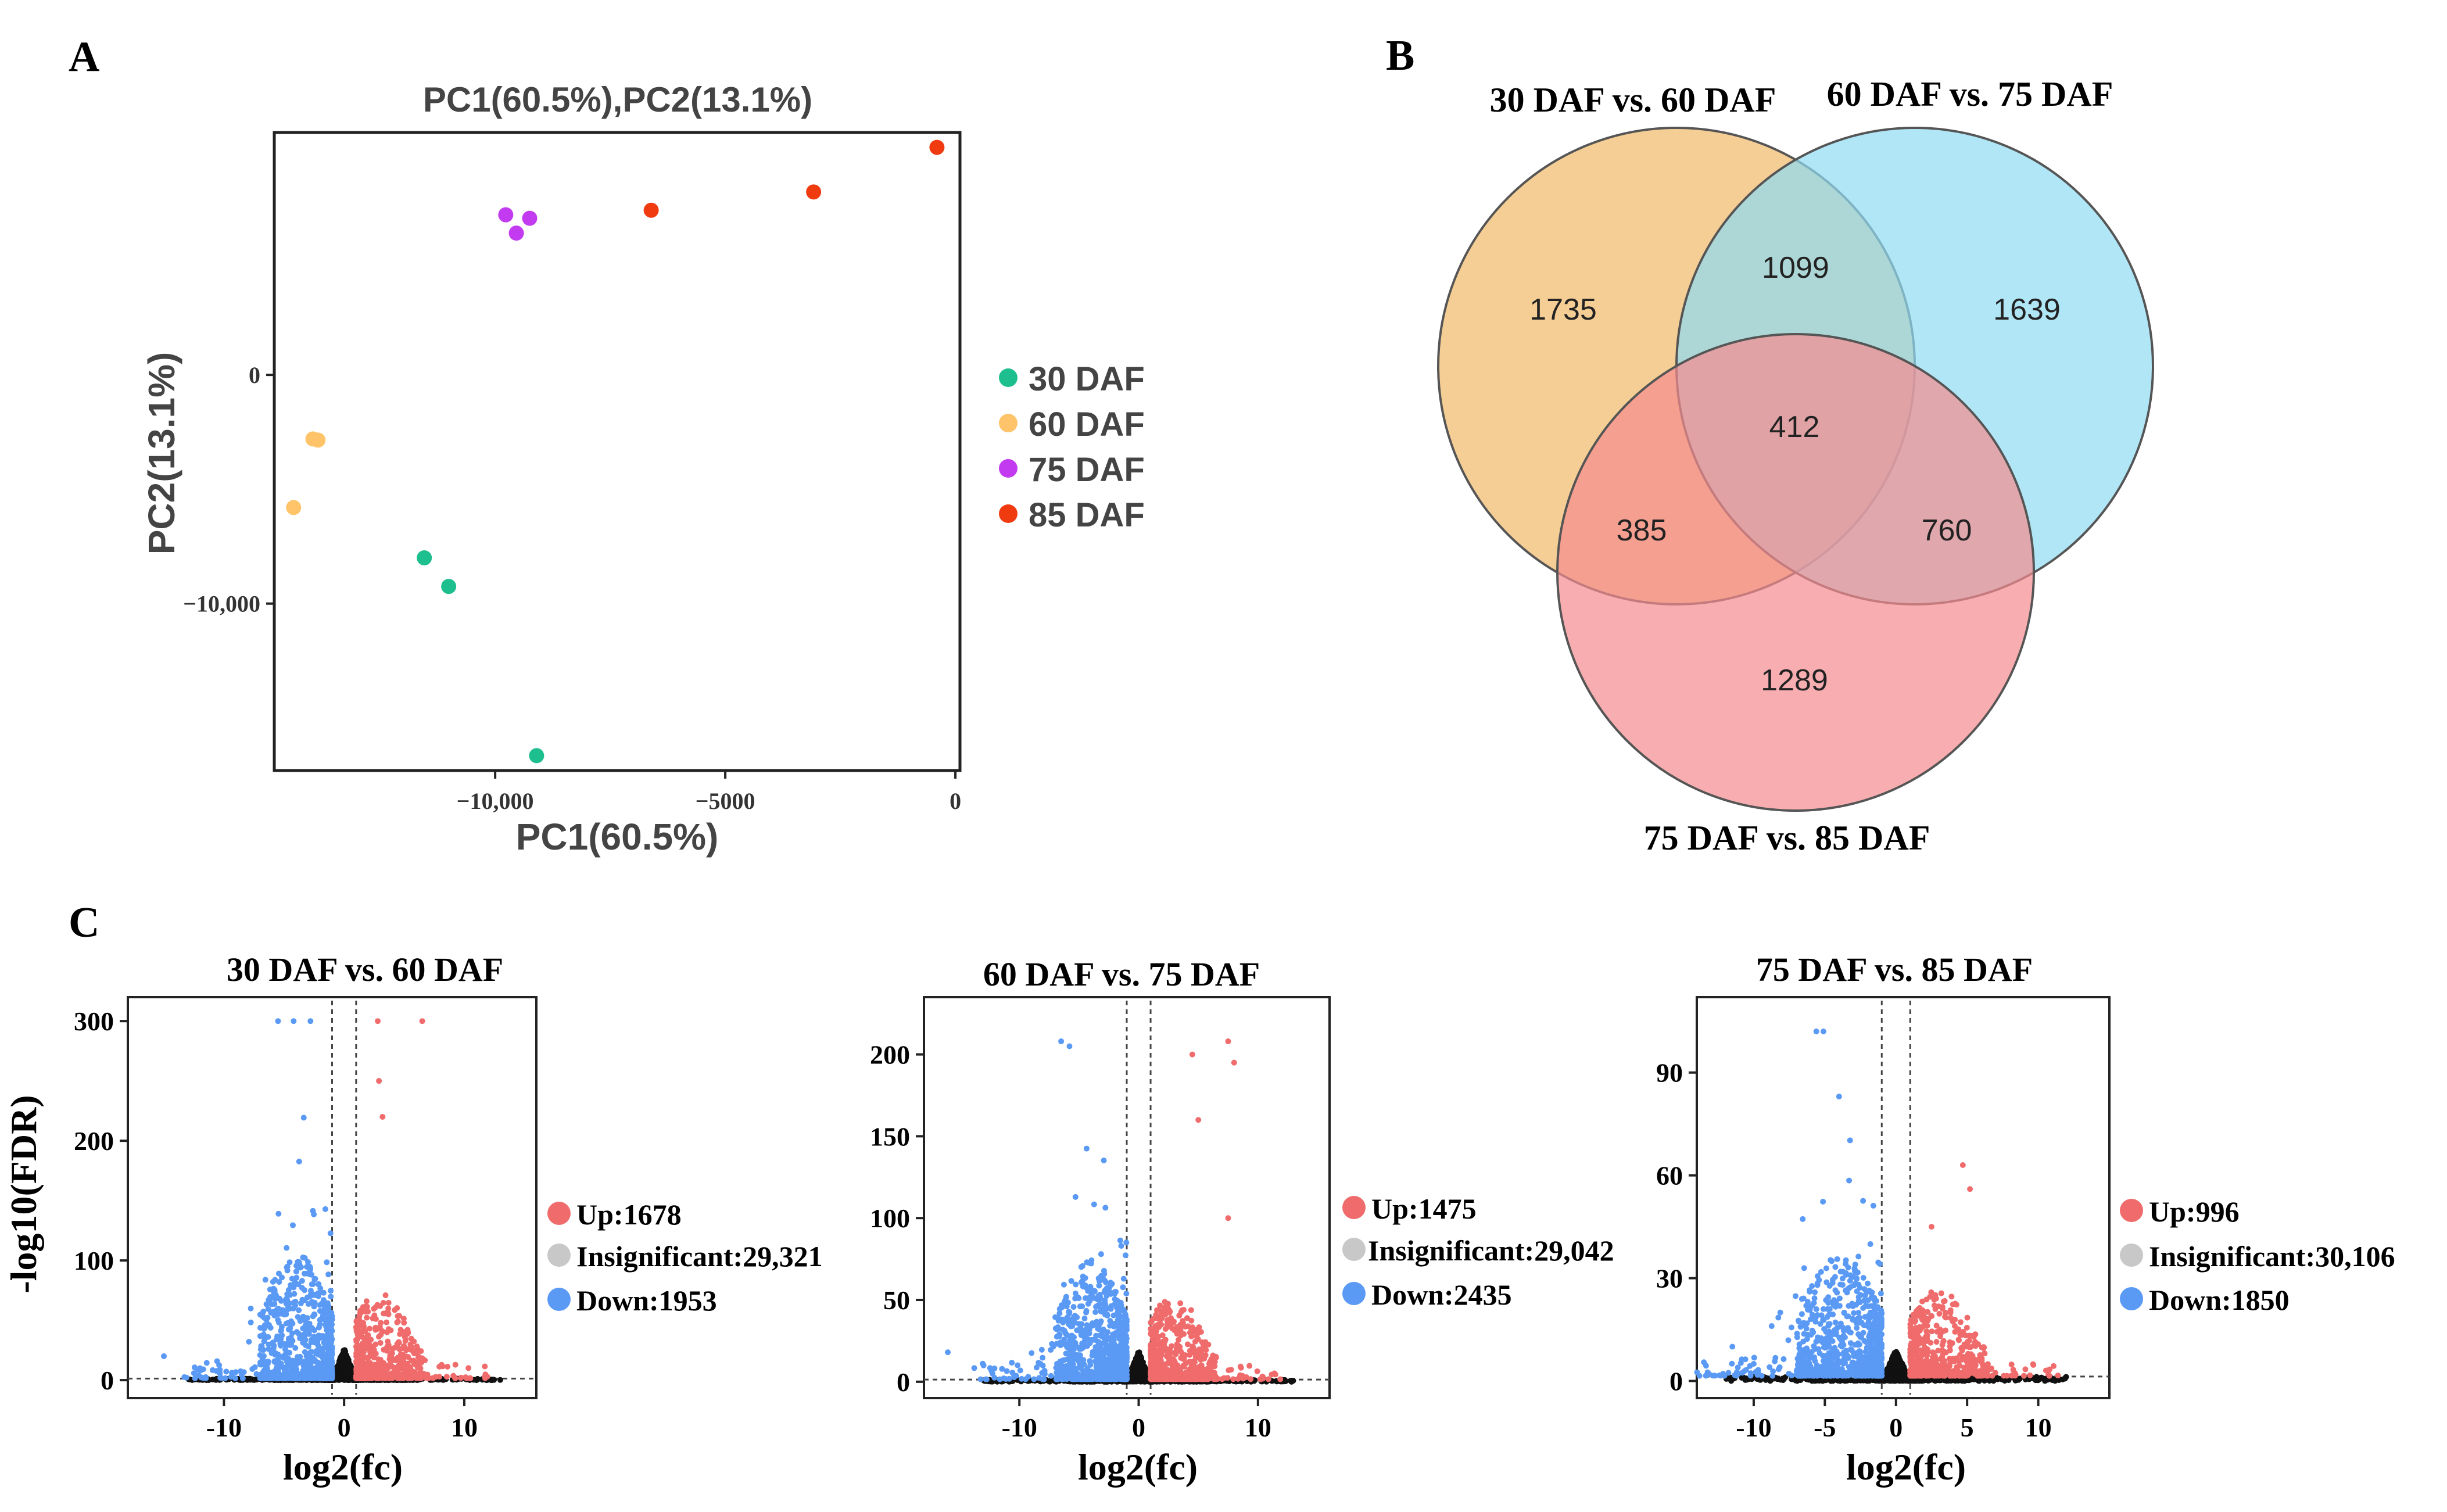  Describe the element at coordinates (344, 1427) in the screenshot. I see `x-tick-label: 0` at that location.